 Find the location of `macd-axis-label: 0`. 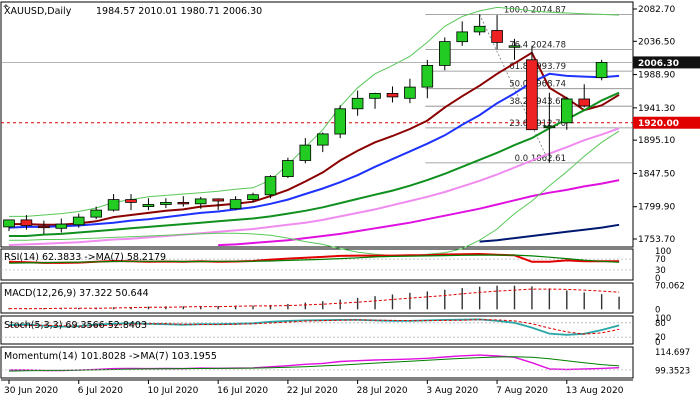

macd-axis-label: 0 is located at coordinates (657, 310).